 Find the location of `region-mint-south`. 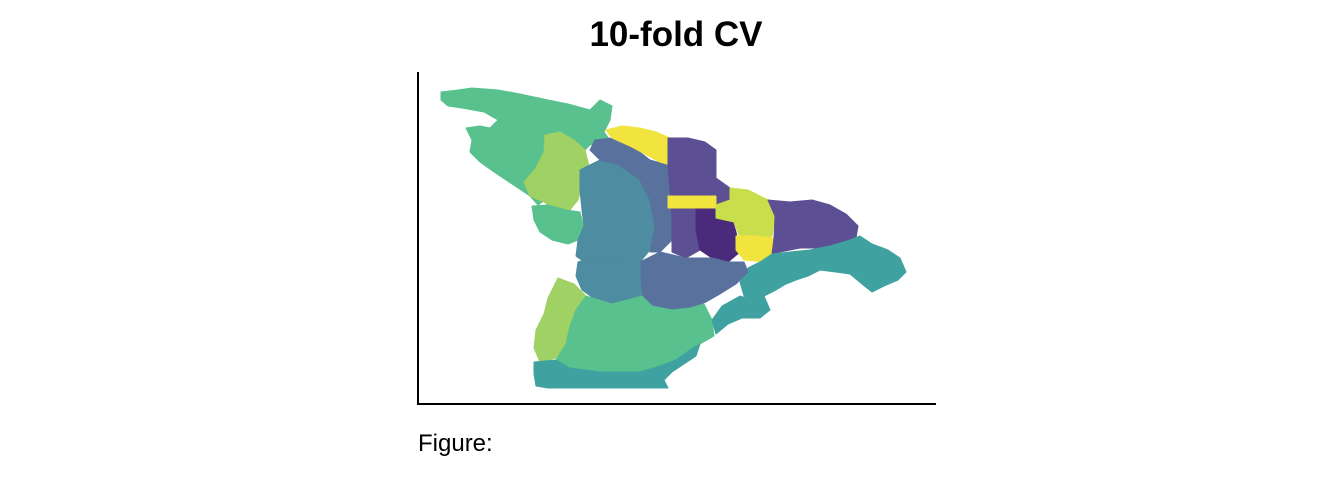

region-mint-south is located at coordinates (635, 335).